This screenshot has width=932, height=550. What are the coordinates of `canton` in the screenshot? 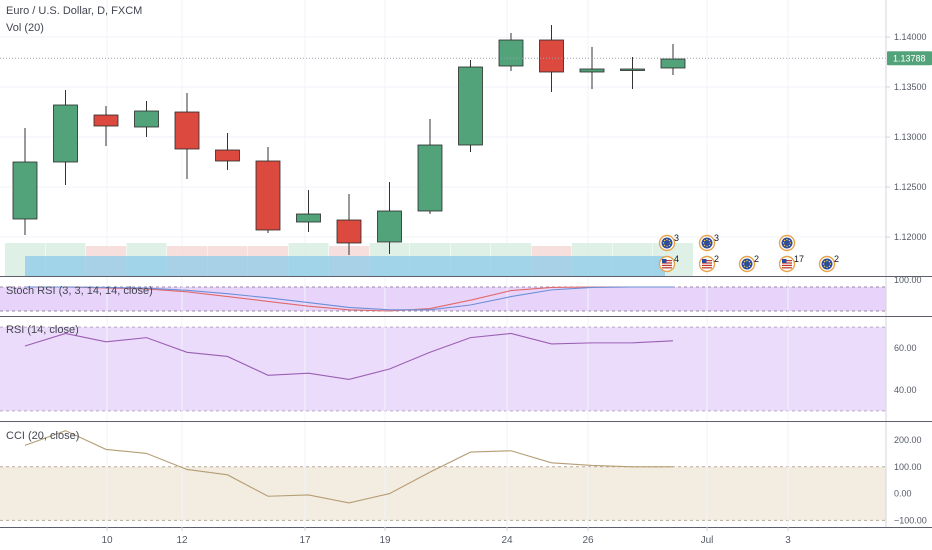 It's located at (664, 261).